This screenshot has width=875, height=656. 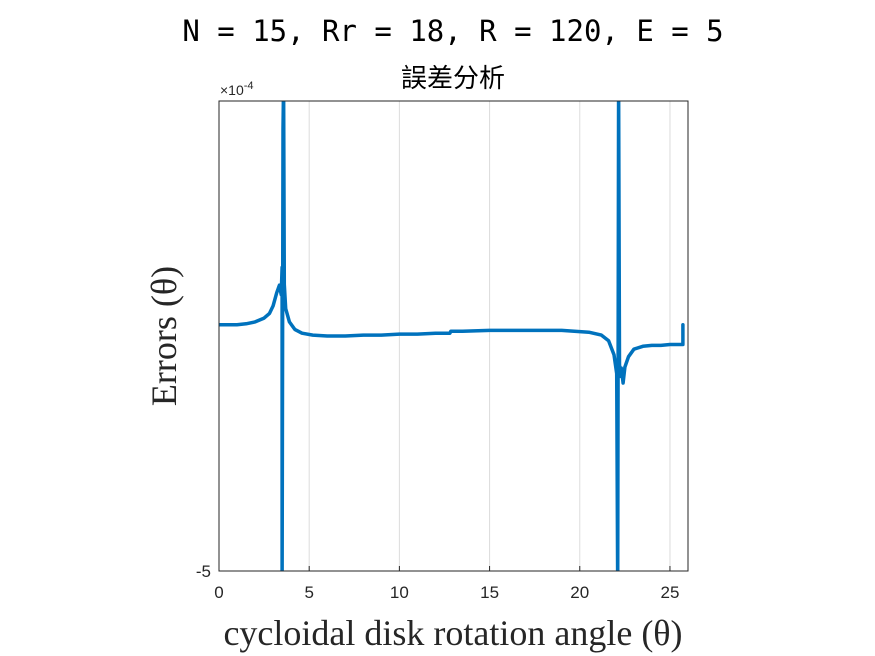 What do you see at coordinates (218, 592) in the screenshot?
I see `x-tick-label: 0` at bounding box center [218, 592].